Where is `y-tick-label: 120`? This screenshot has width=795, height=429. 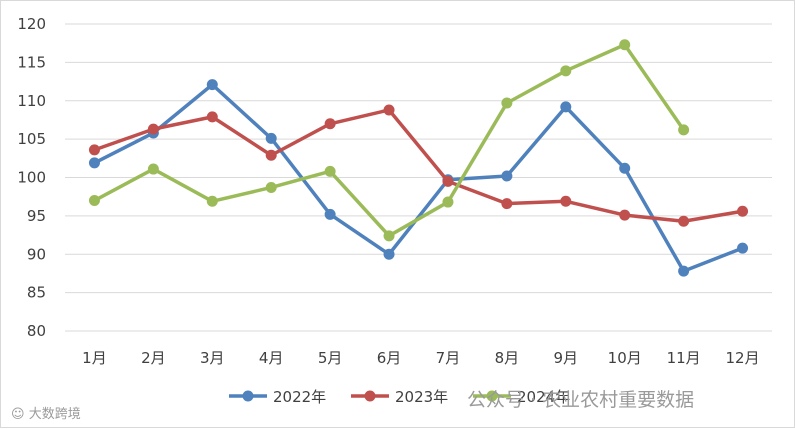 y-tick-label: 120 is located at coordinates (31, 24).